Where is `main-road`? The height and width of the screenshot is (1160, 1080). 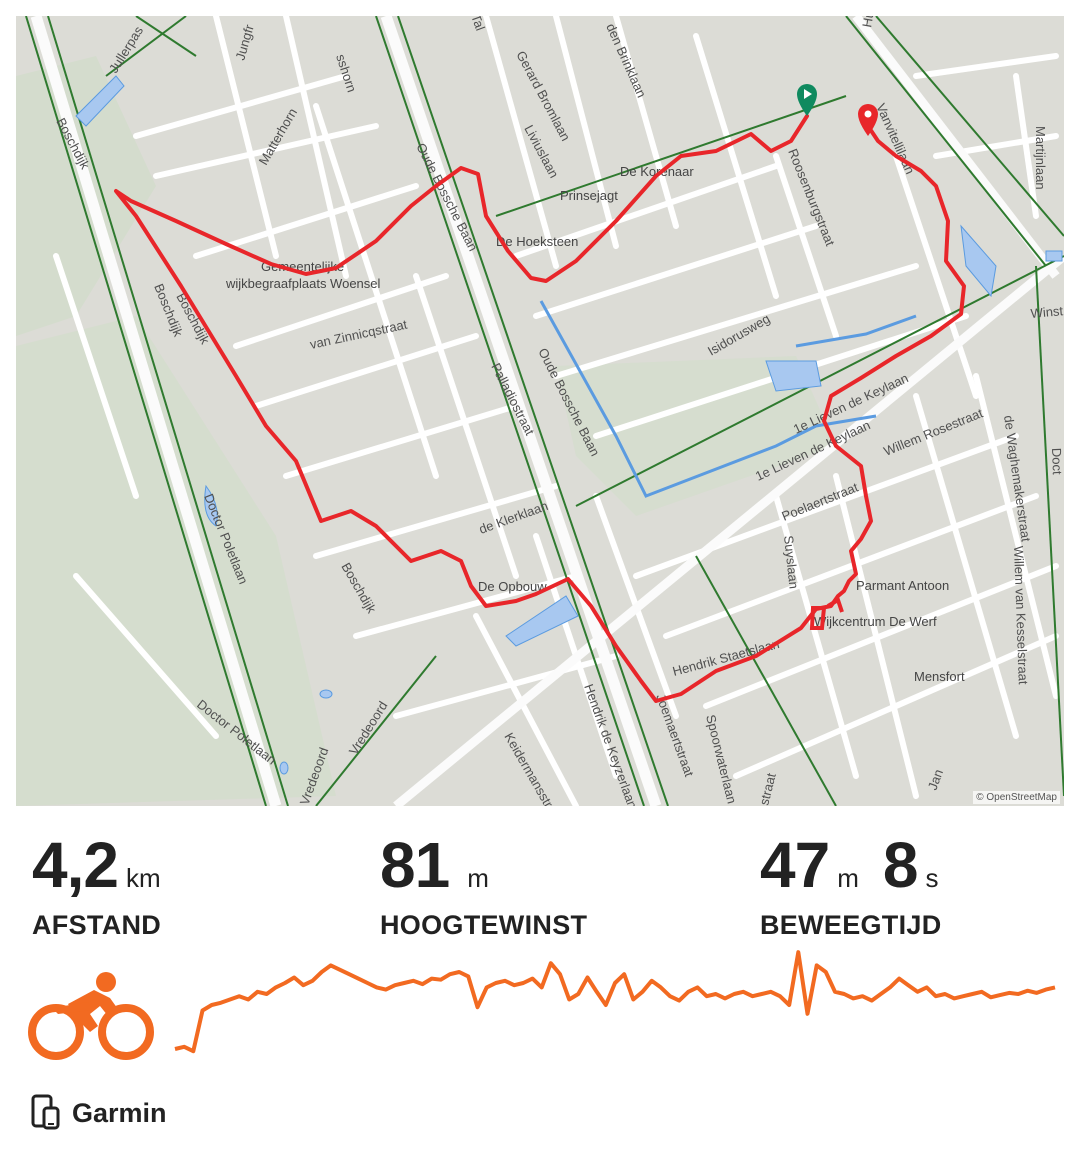
main-road is located at coordinates (956, 147).